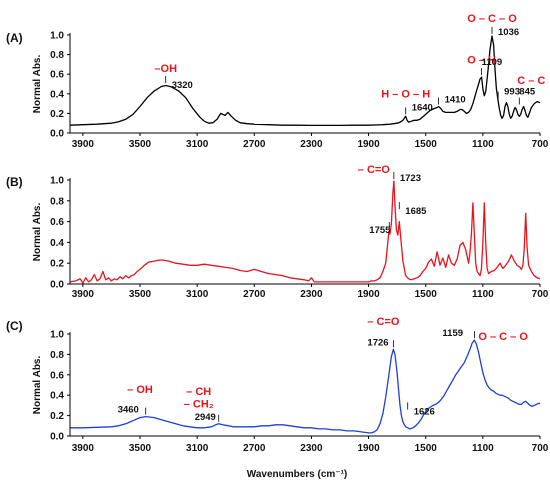 This screenshot has width=550, height=485. What do you see at coordinates (14, 326) in the screenshot?
I see `panel-label: (C)` at bounding box center [14, 326].